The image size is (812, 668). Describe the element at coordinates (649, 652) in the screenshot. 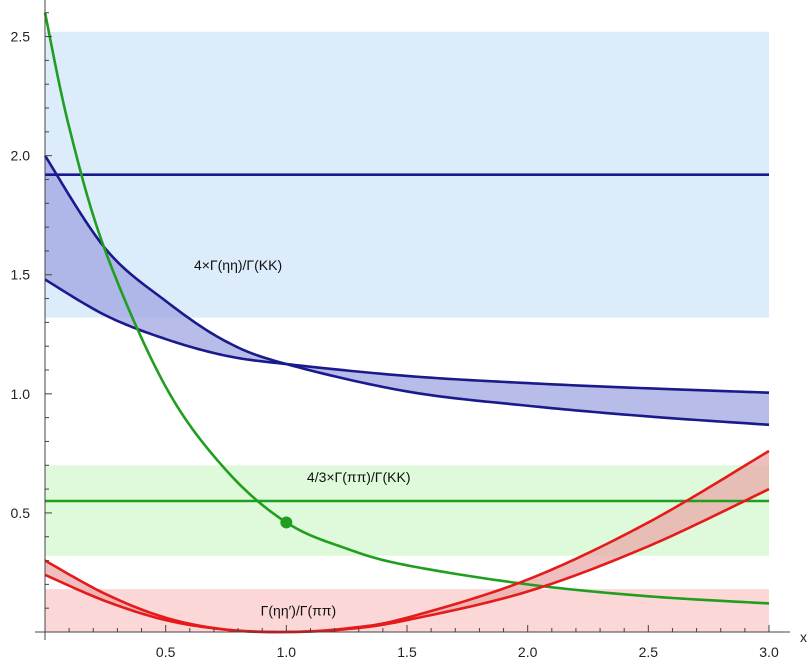

I see `x-tick-label: 2.5` at that location.